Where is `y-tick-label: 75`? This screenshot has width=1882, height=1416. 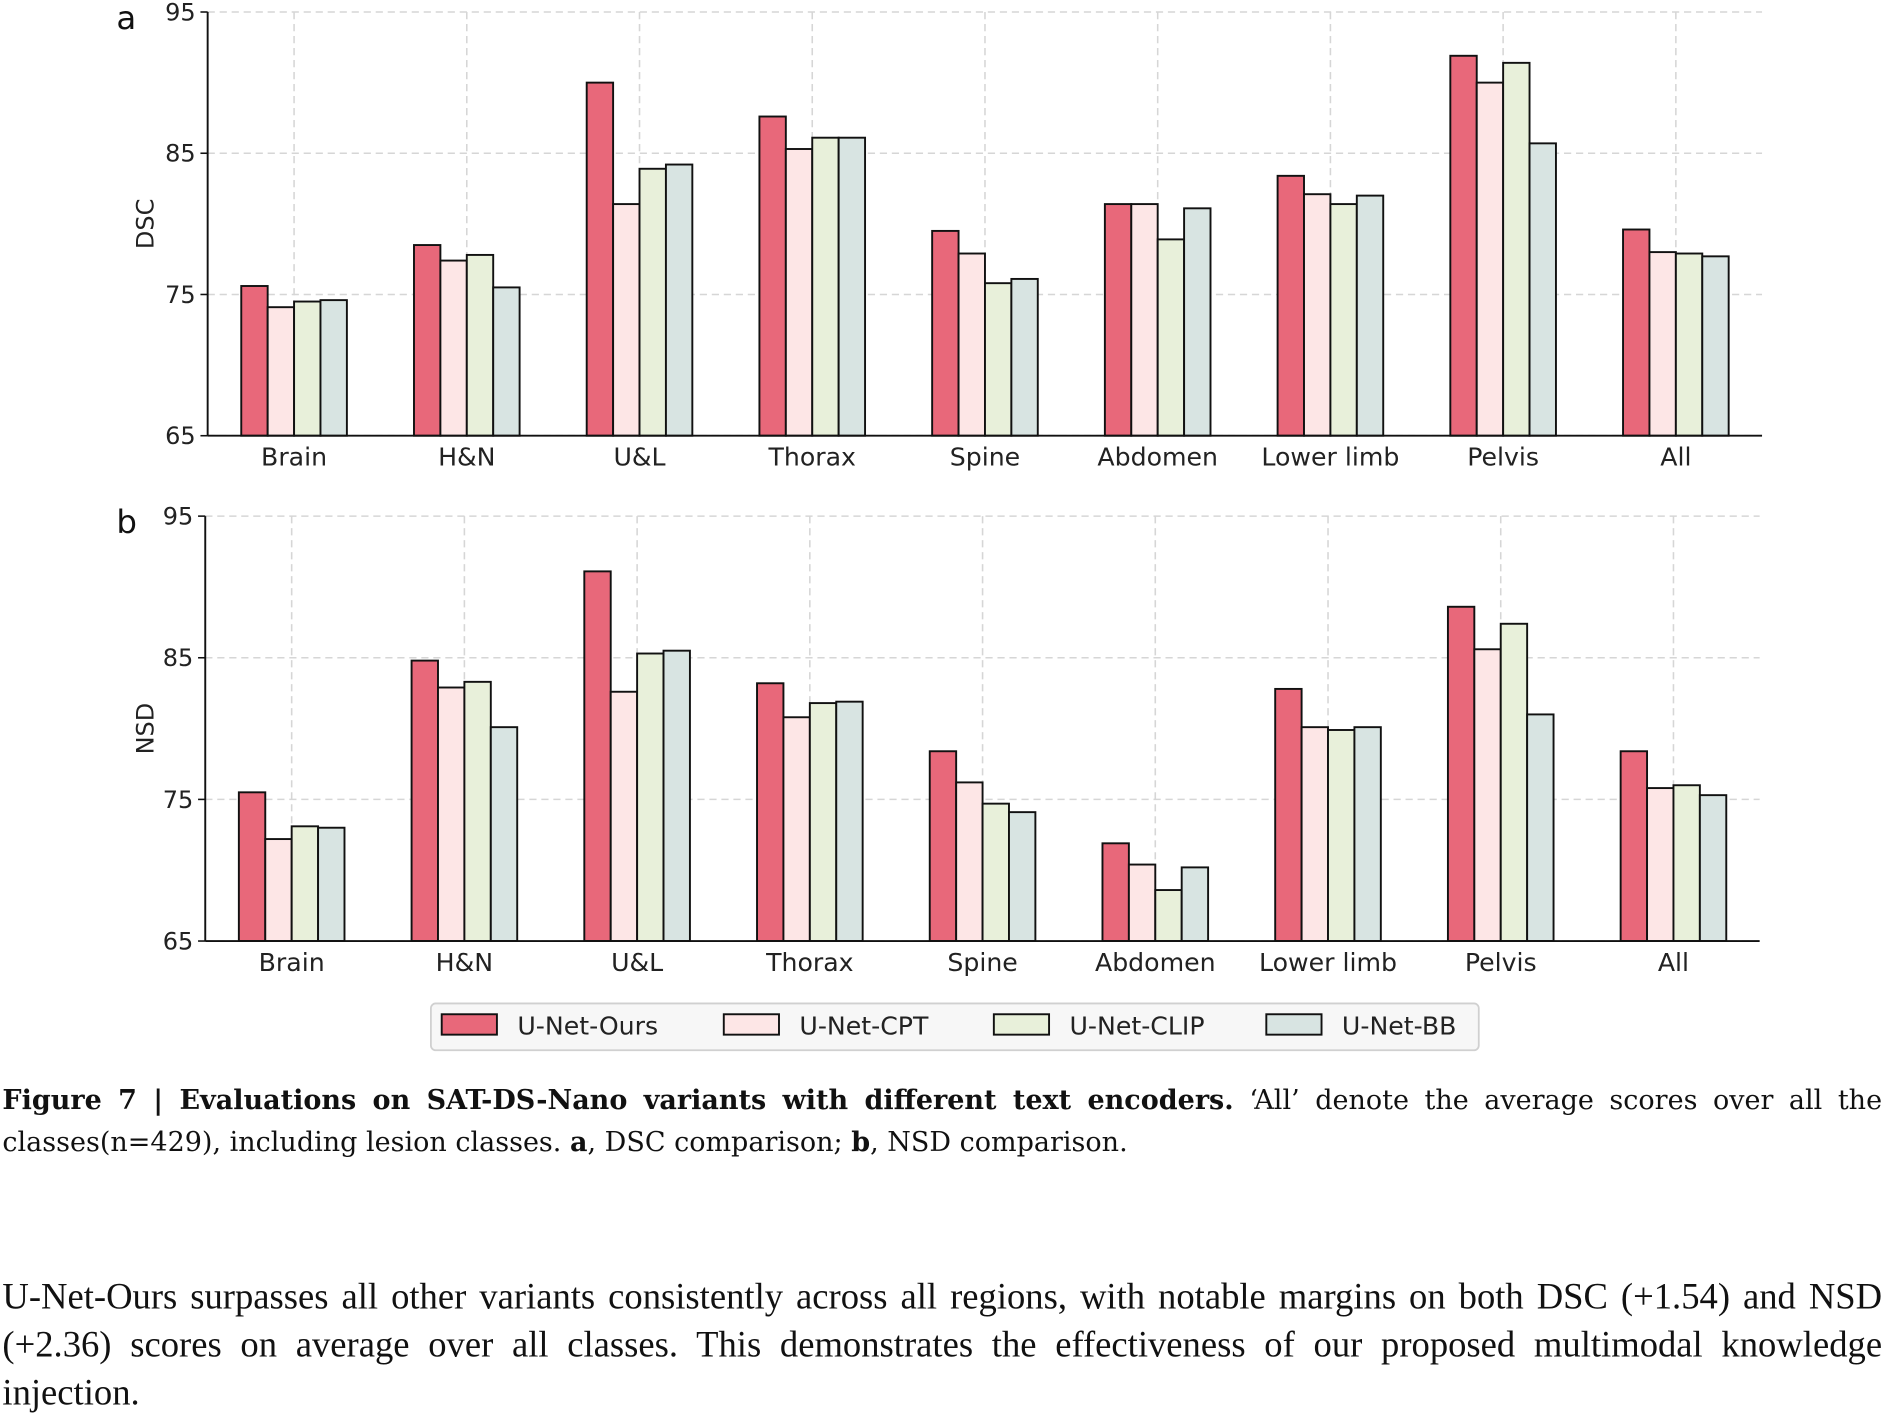 y-tick-label: 75 is located at coordinates (180, 295).